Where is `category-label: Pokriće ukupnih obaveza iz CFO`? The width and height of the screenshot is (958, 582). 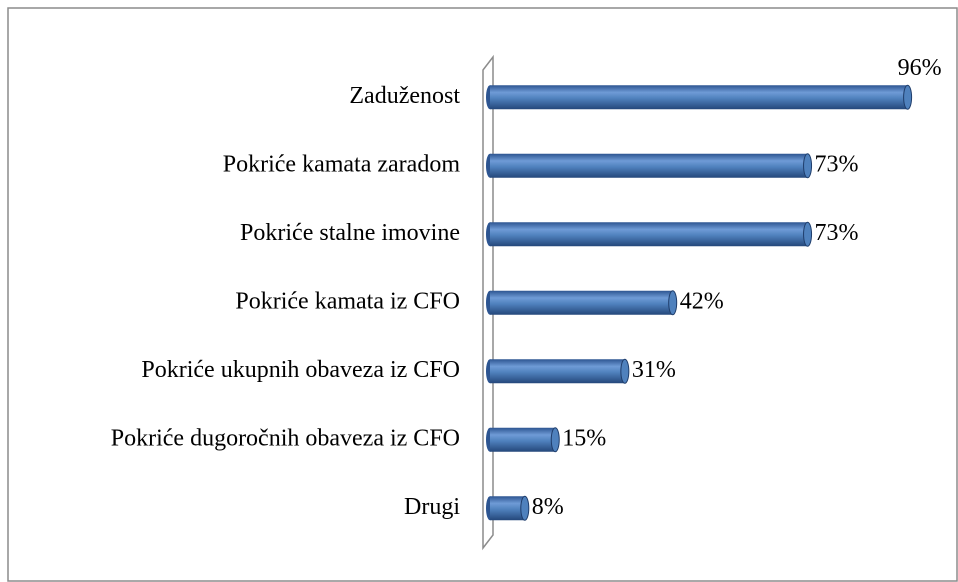
category-label: Pokriće ukupnih obaveza iz CFO is located at coordinates (300, 370).